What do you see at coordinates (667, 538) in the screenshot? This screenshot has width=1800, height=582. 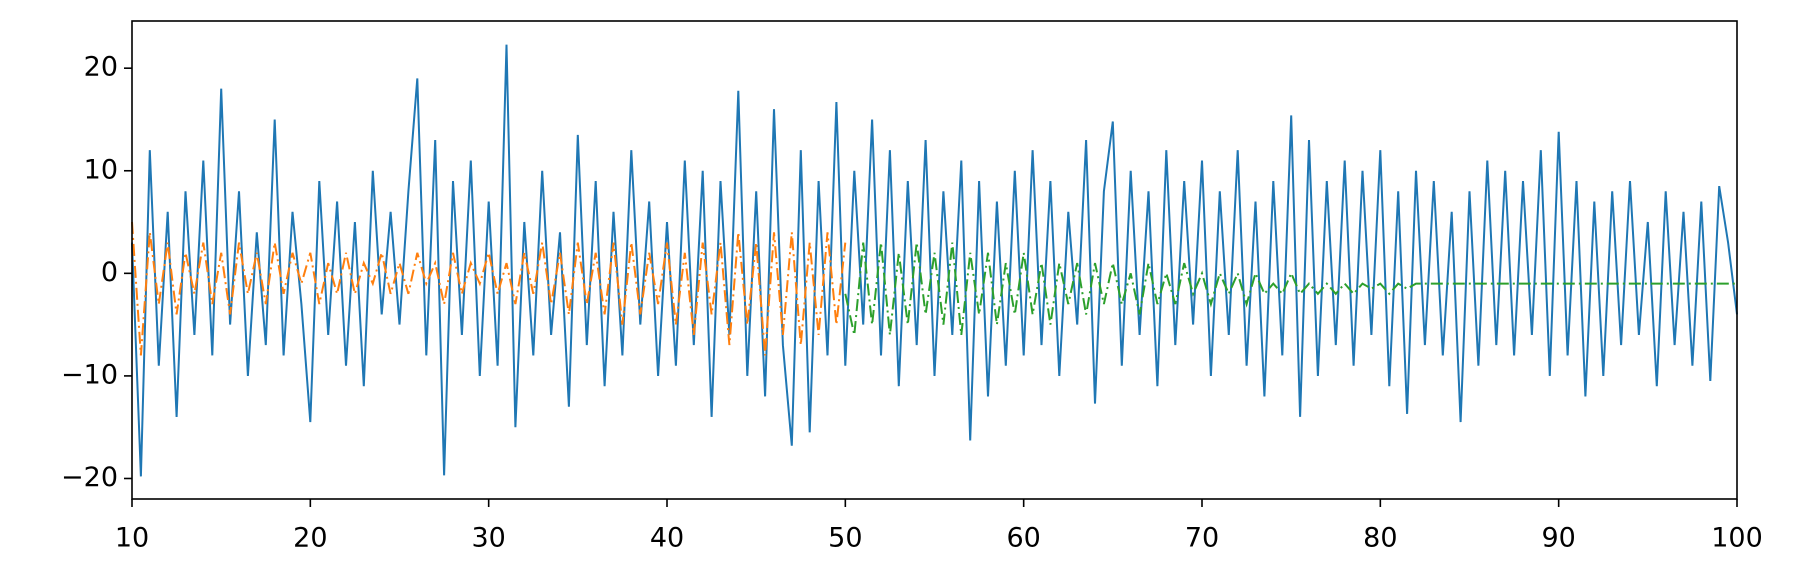 I see `x-tick-label: 40` at bounding box center [667, 538].